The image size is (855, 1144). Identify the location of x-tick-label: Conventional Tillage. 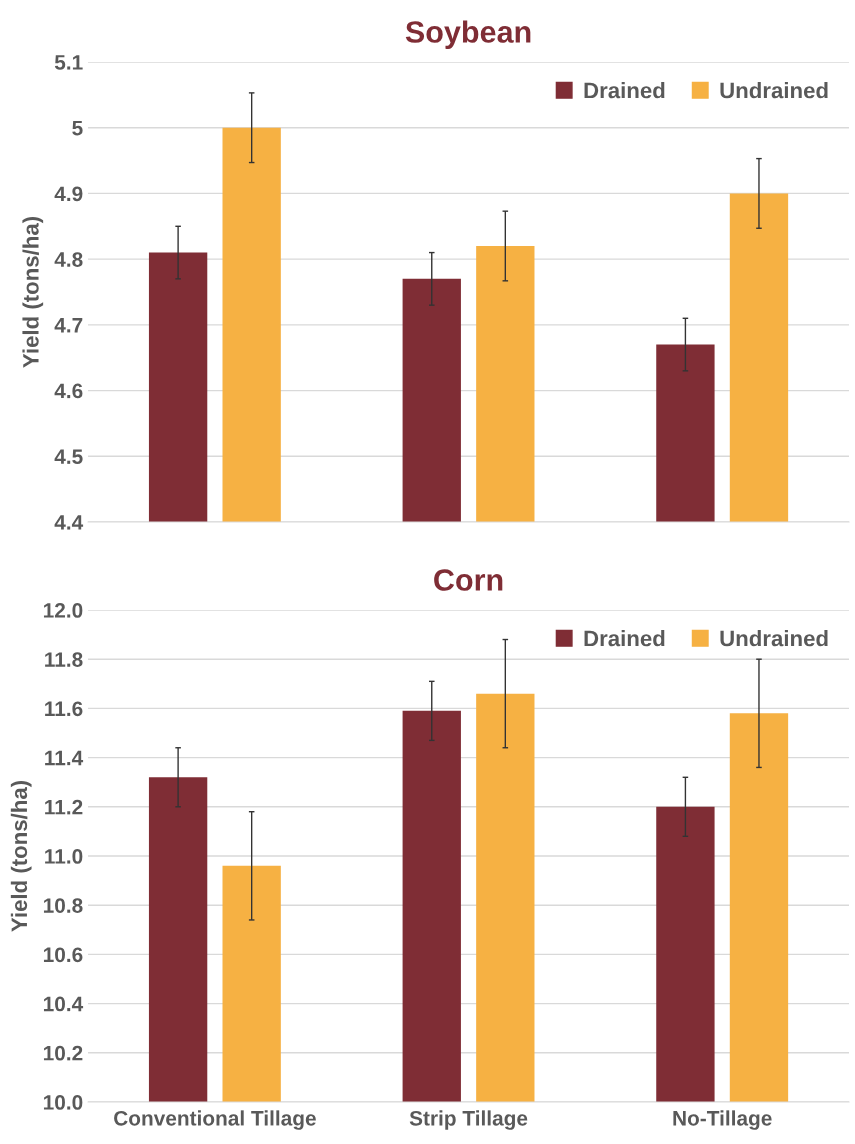
(215, 1120).